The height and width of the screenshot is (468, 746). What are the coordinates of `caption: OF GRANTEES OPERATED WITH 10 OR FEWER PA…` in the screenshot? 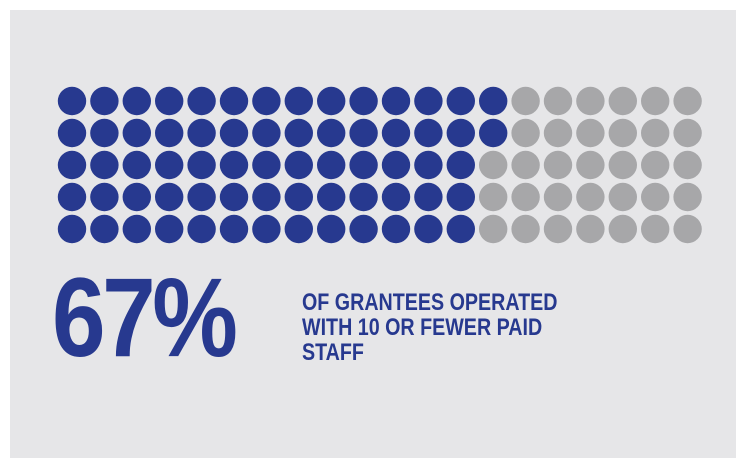 It's located at (466, 327).